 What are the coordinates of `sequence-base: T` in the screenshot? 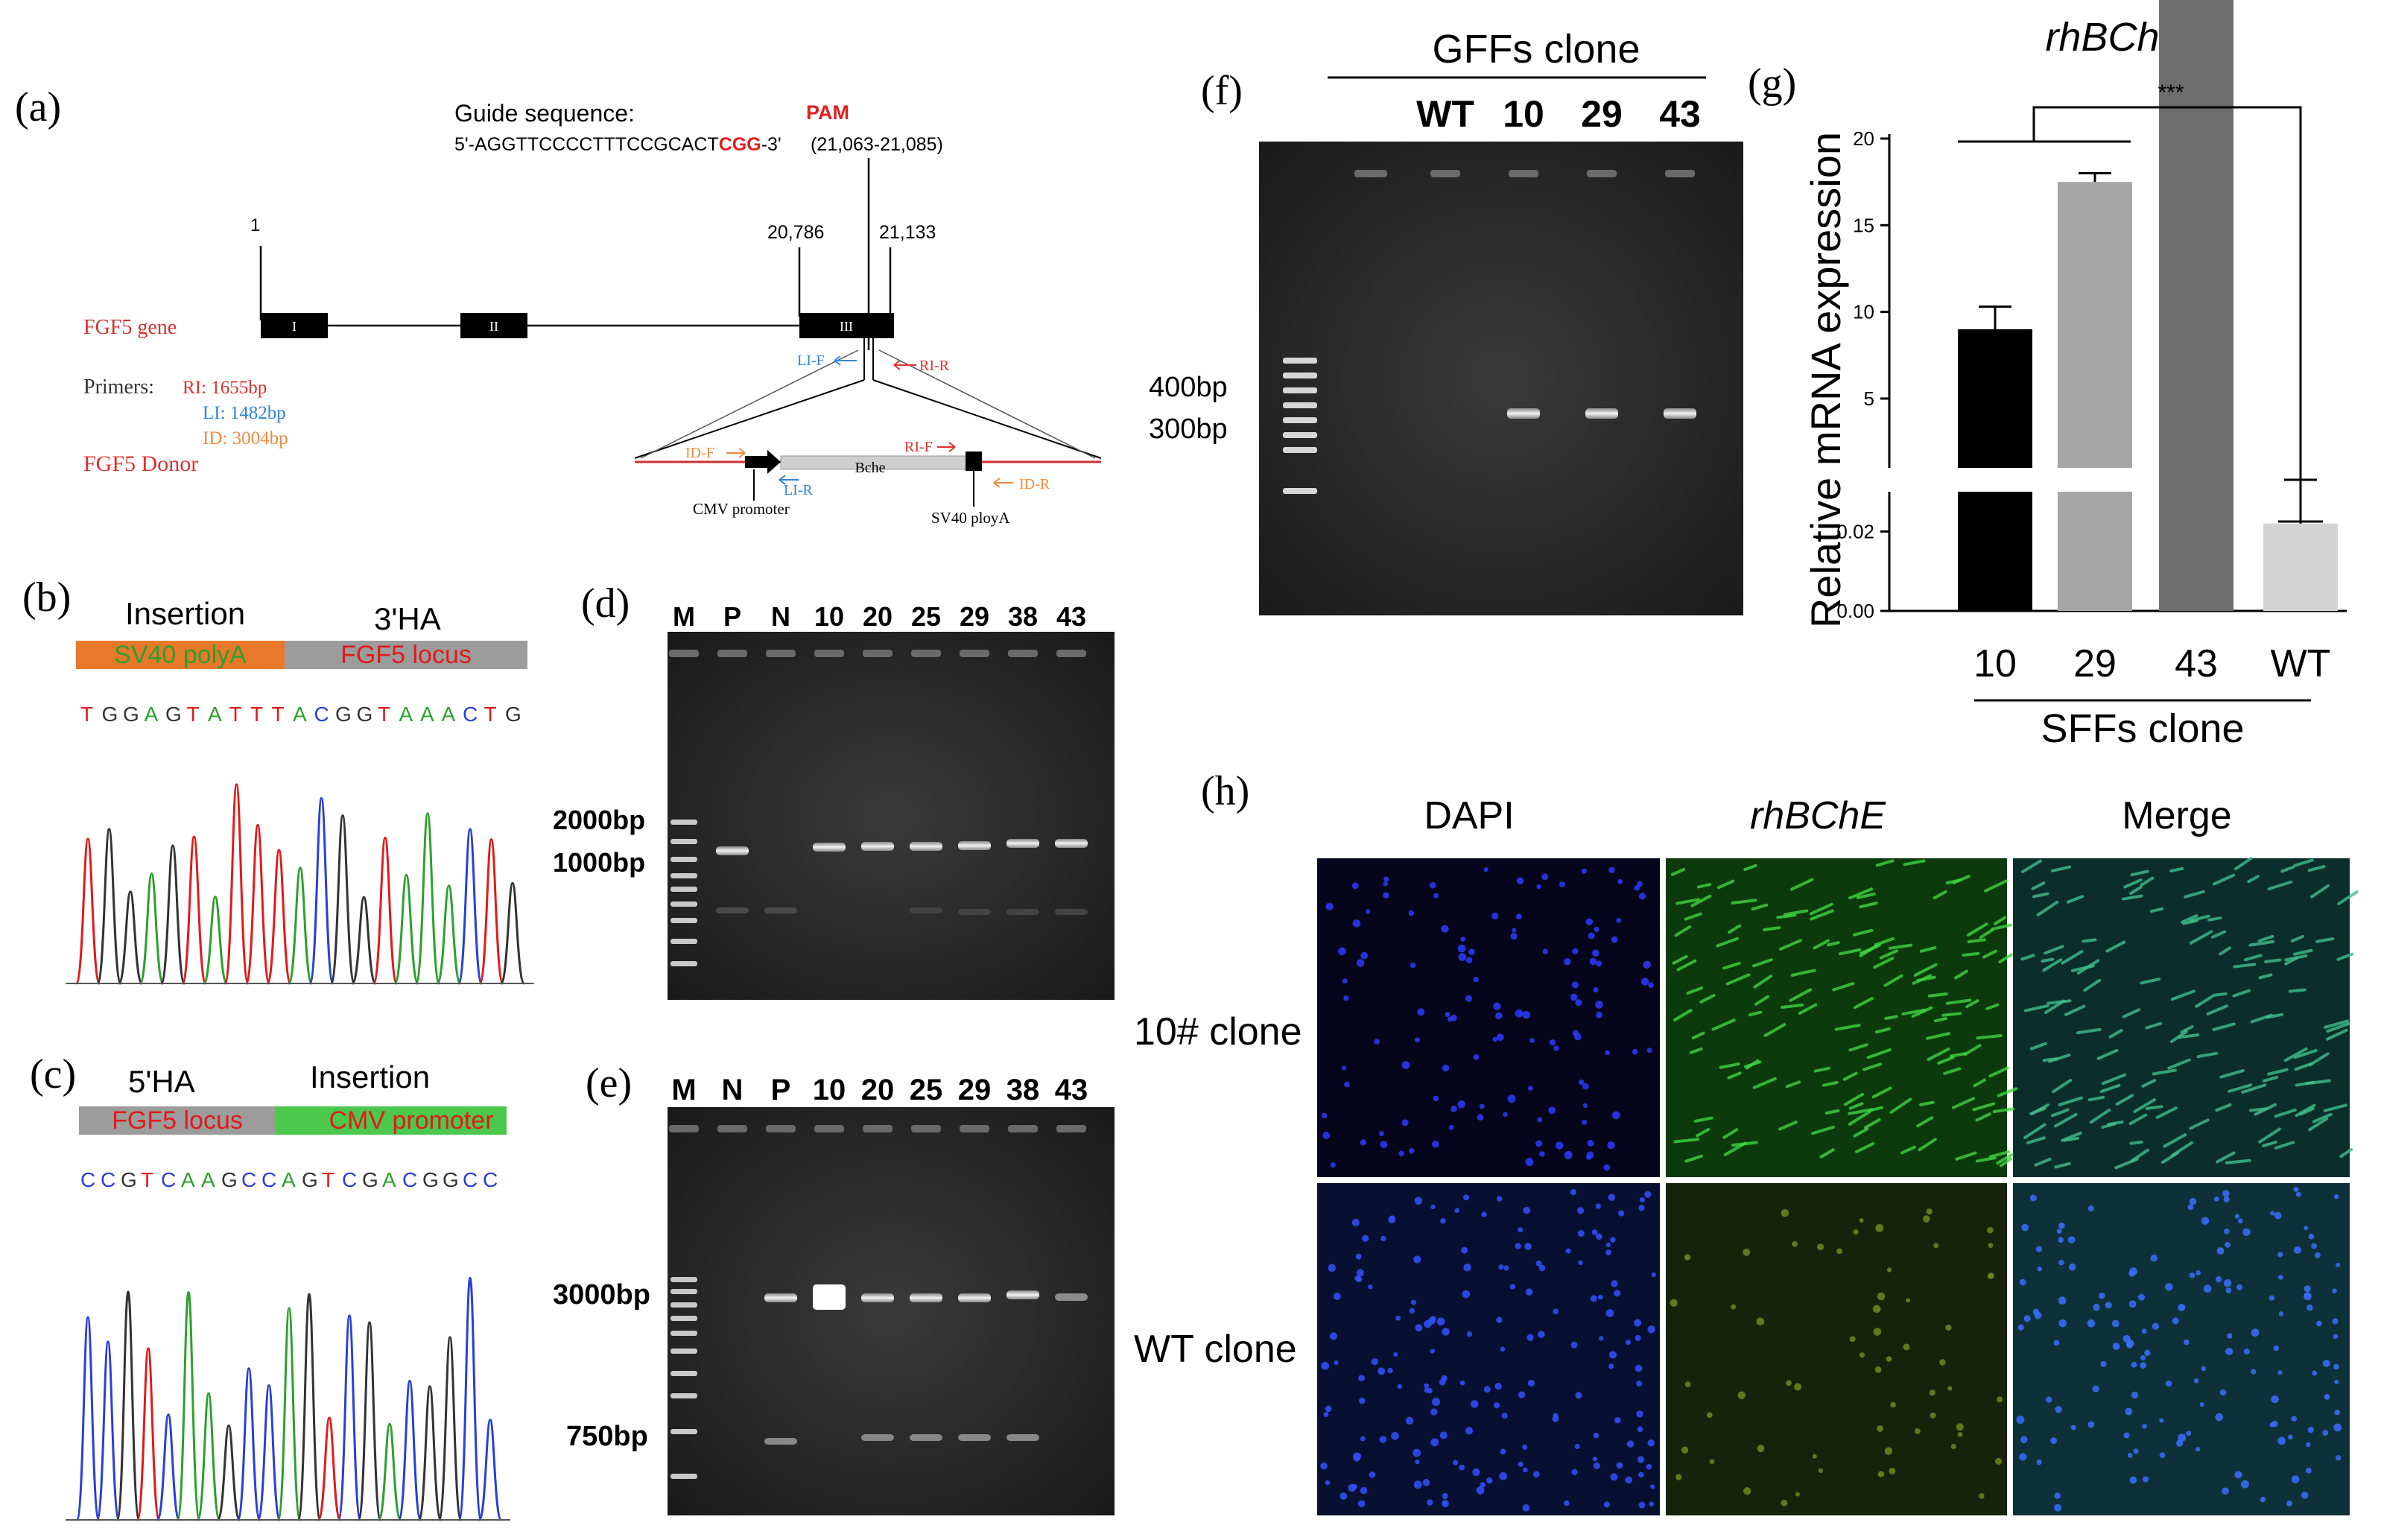 It's located at (328, 1179).